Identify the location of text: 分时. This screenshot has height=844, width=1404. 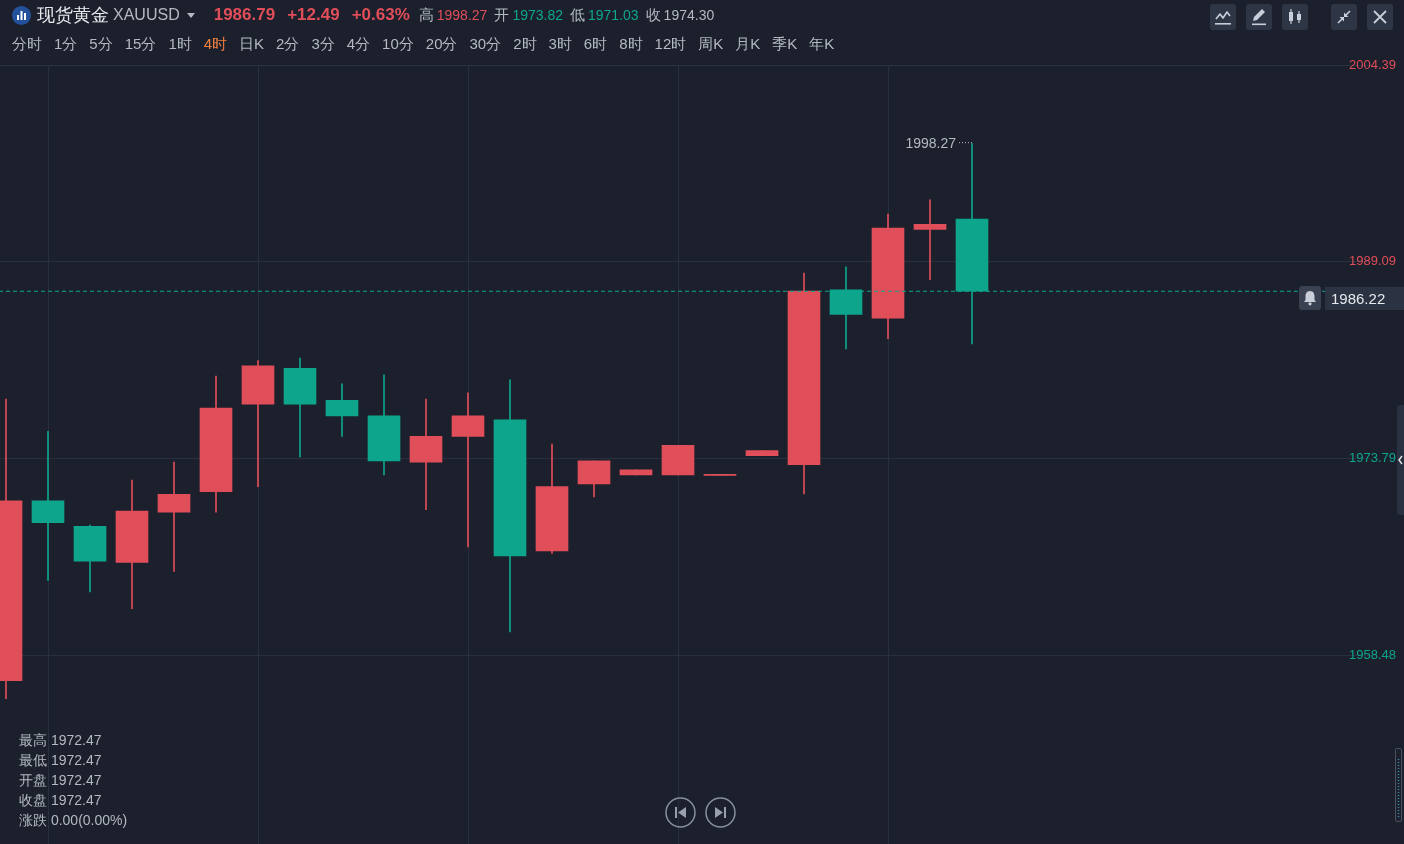
(27, 44).